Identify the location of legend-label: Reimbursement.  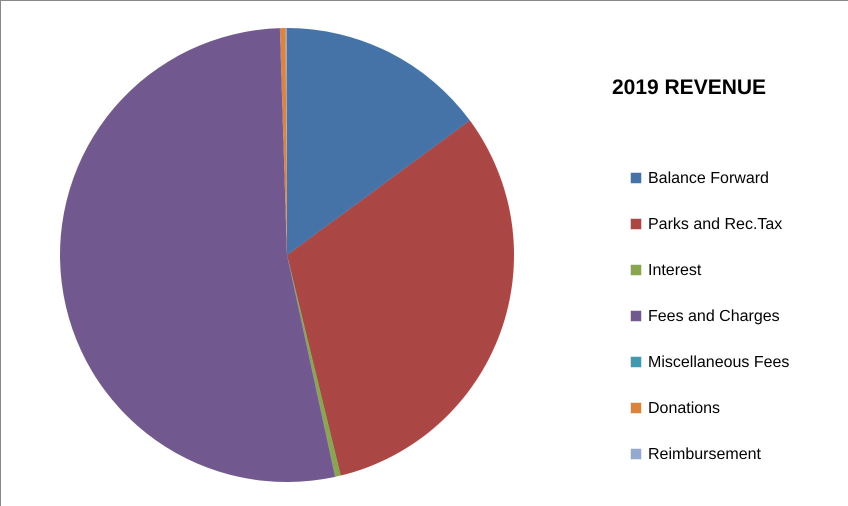
(705, 454).